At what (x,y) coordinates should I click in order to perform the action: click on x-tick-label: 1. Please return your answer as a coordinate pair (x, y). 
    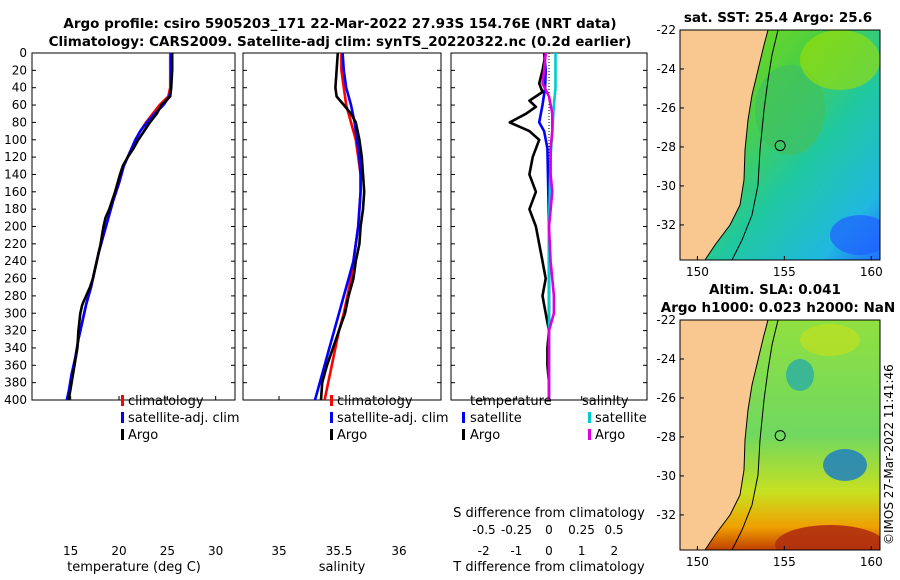
    Looking at the image, I should click on (582, 551).